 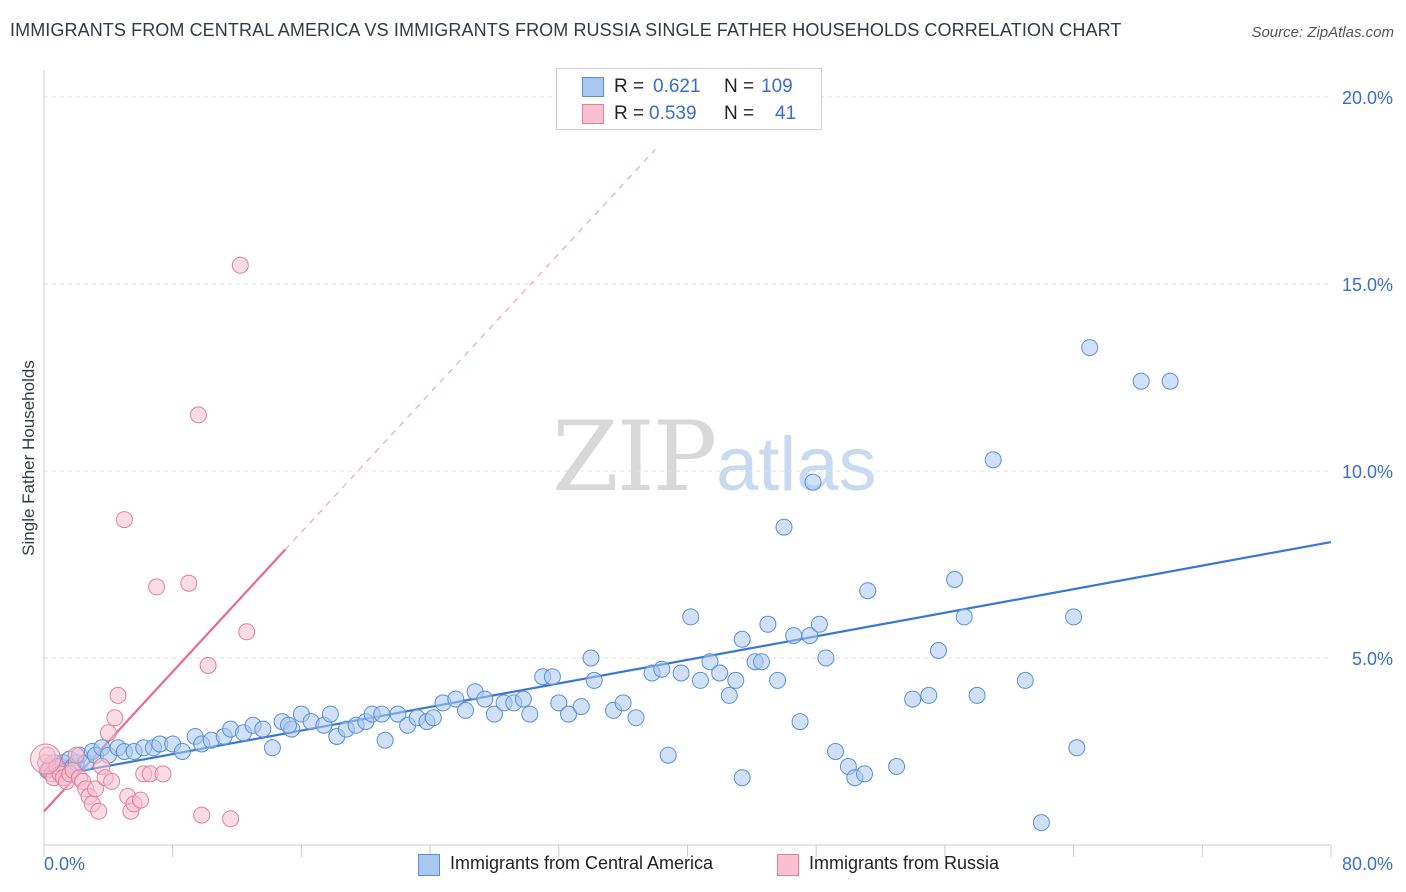 I want to click on watermark-atlas: atlas, so click(x=796, y=464).